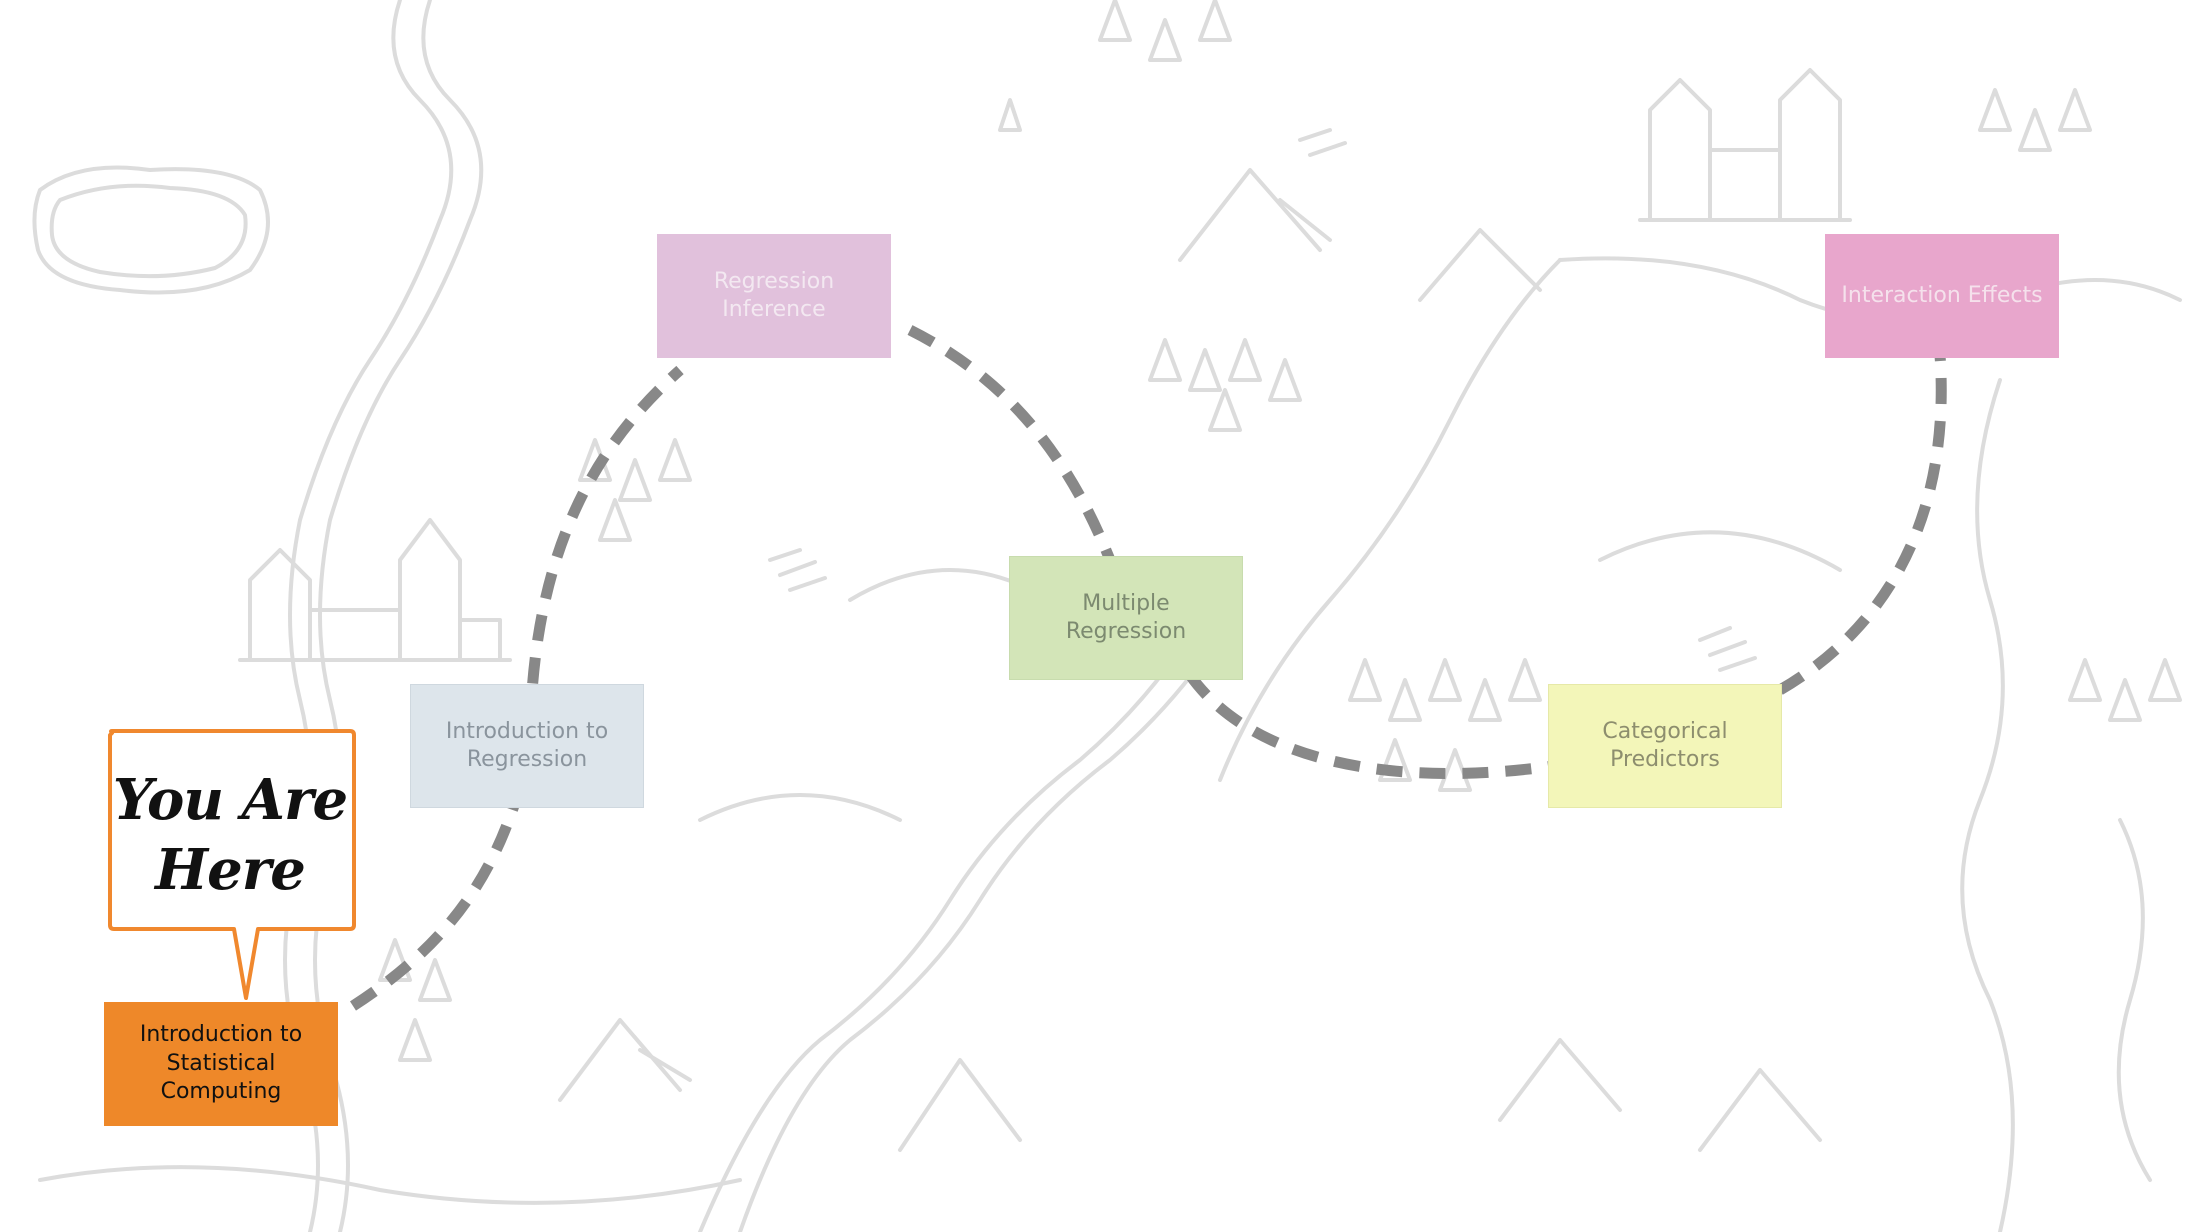 Image resolution: width=2208 pixels, height=1232 pixels. Describe the element at coordinates (2134, 1000) in the screenshot. I see `coast-right` at that location.